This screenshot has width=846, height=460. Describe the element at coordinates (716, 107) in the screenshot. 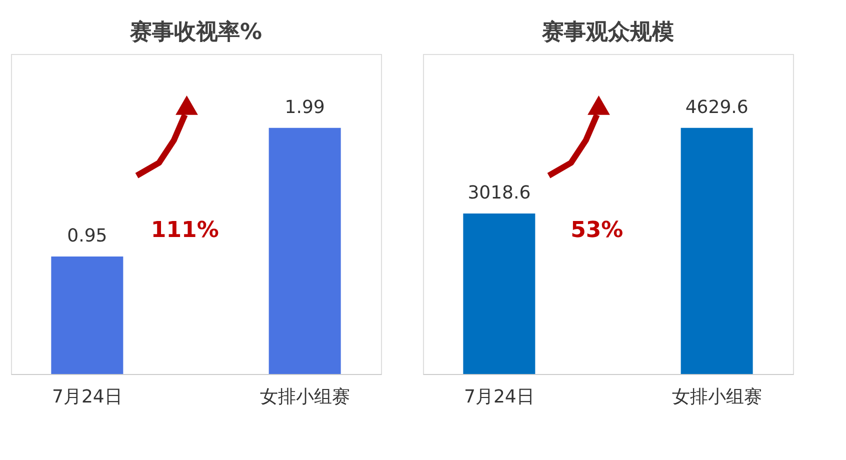

I see `data-label: 4629.6` at that location.